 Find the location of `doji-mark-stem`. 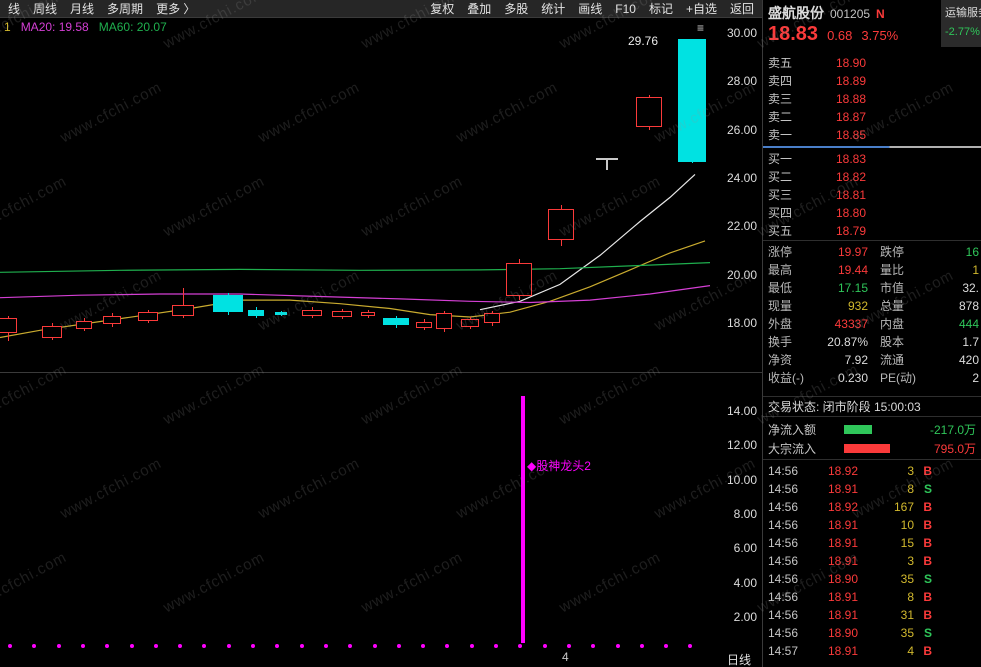

doji-mark-stem is located at coordinates (607, 163).